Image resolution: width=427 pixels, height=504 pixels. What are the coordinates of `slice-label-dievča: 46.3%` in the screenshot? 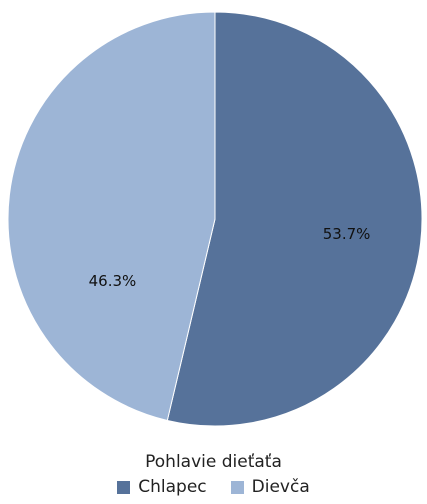 It's located at (113, 281).